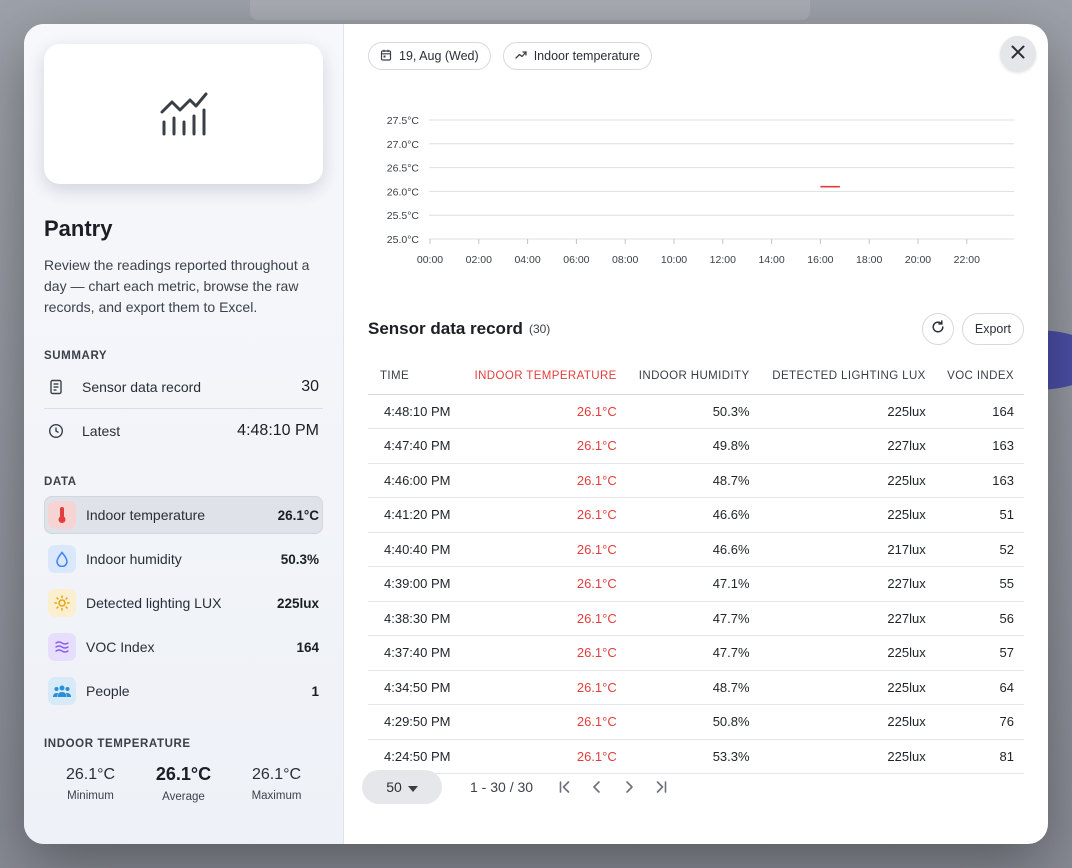  I want to click on cell-indoor-humidity: 47.7%, so click(693, 653).